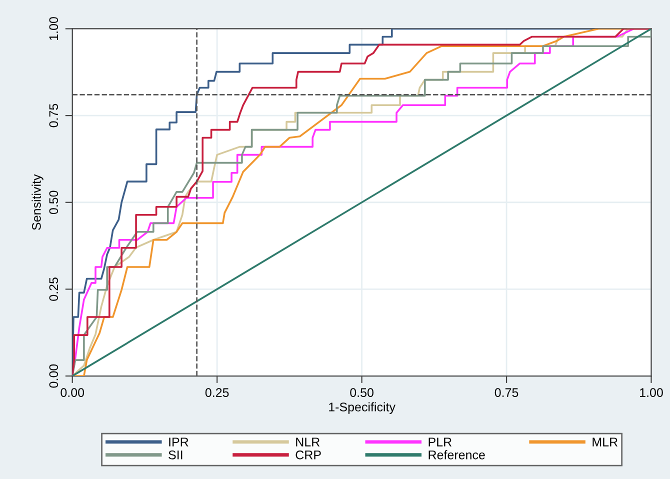 Image resolution: width=670 pixels, height=479 pixels. Describe the element at coordinates (308, 455) in the screenshot. I see `legend-label: CRP` at that location.